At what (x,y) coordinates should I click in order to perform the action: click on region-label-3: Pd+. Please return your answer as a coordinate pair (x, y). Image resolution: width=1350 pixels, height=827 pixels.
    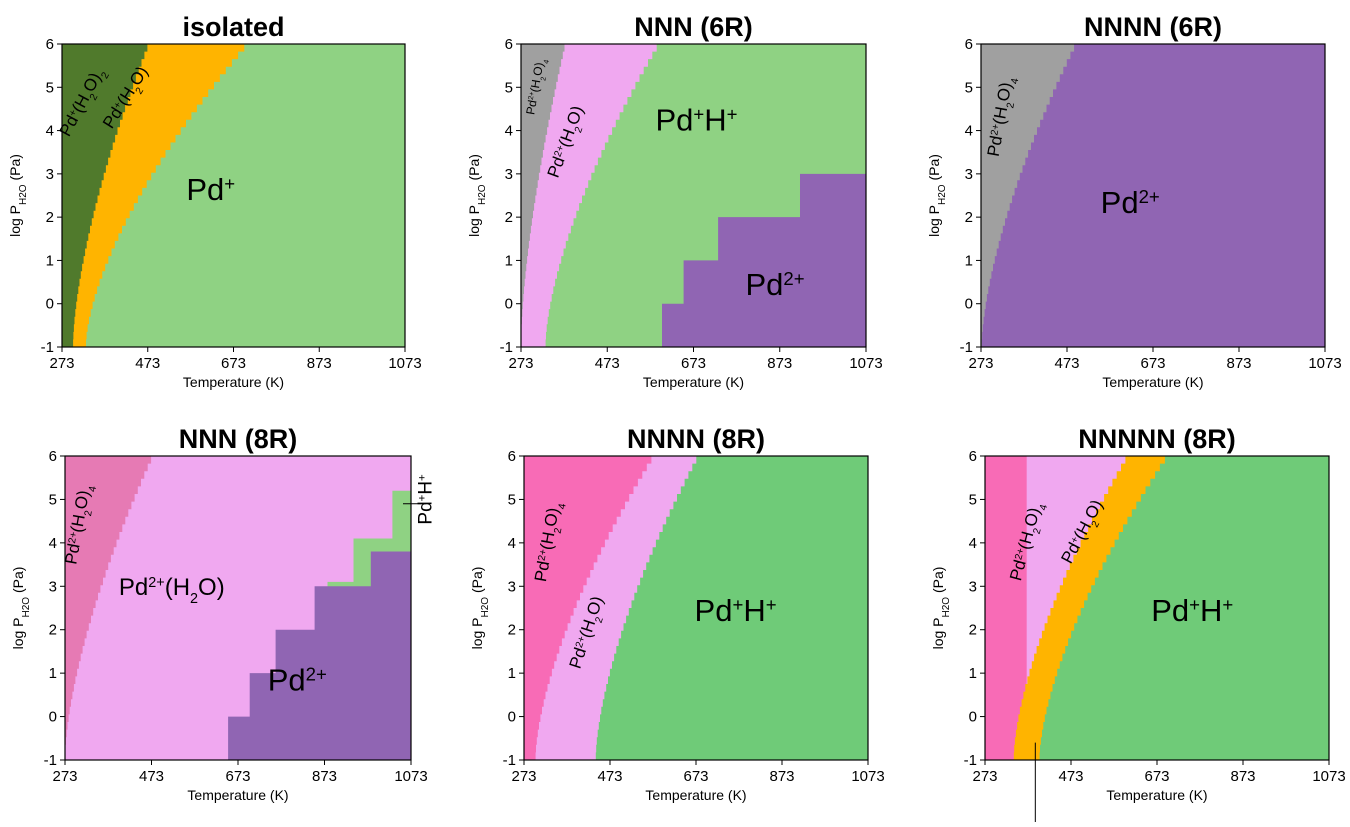
    Looking at the image, I should click on (210, 189).